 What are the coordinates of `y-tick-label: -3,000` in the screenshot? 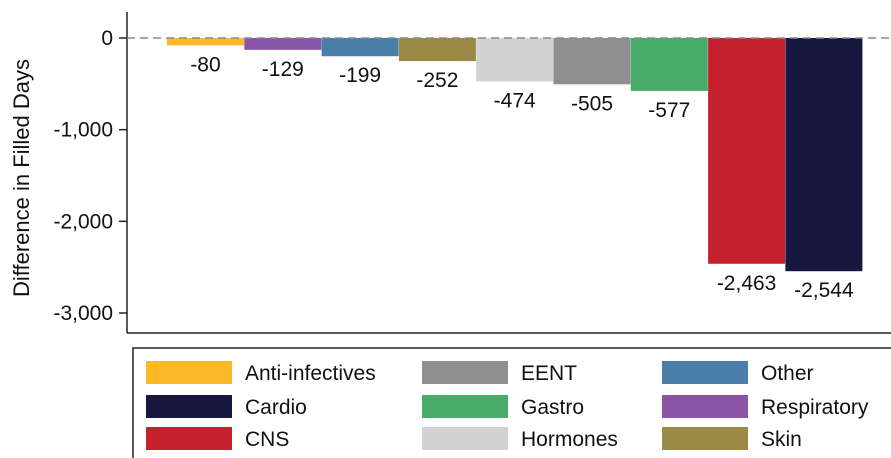 It's located at (83, 313).